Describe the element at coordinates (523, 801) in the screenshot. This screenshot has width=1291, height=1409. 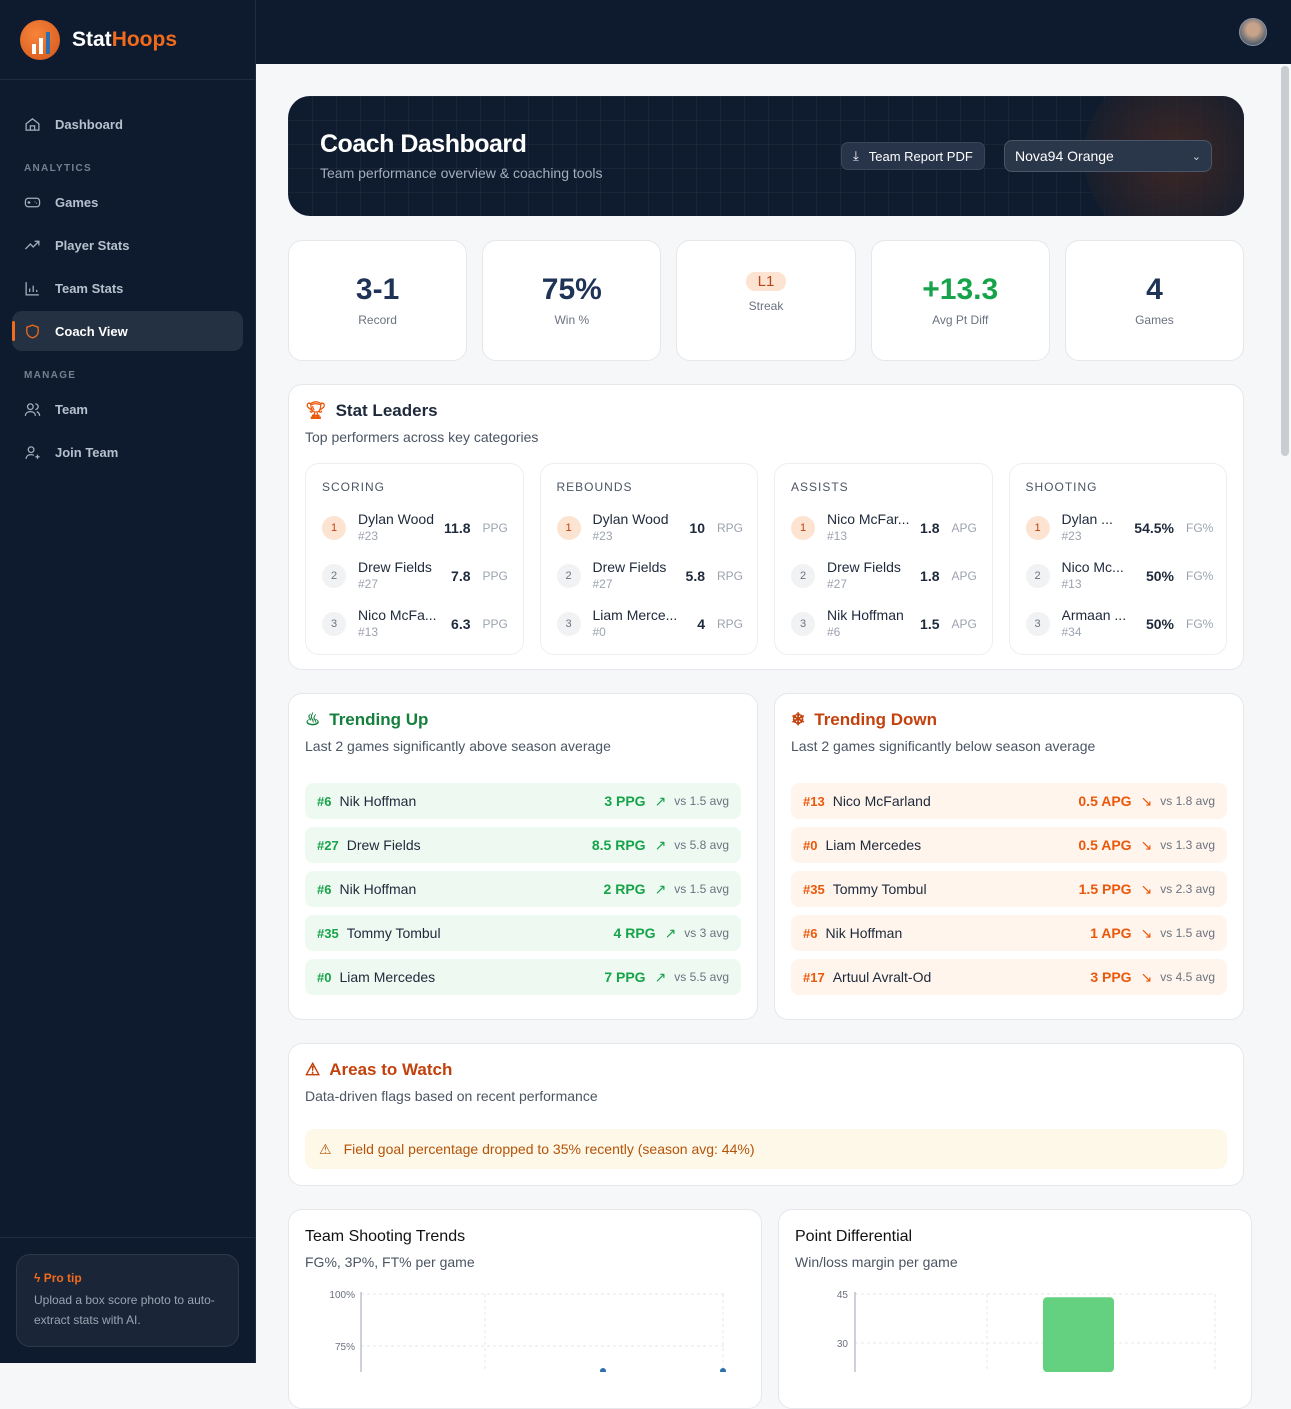
I see `trend-row: #6 Nik Hoffman 3 PPG ↗ vs 1.5 avg` at that location.